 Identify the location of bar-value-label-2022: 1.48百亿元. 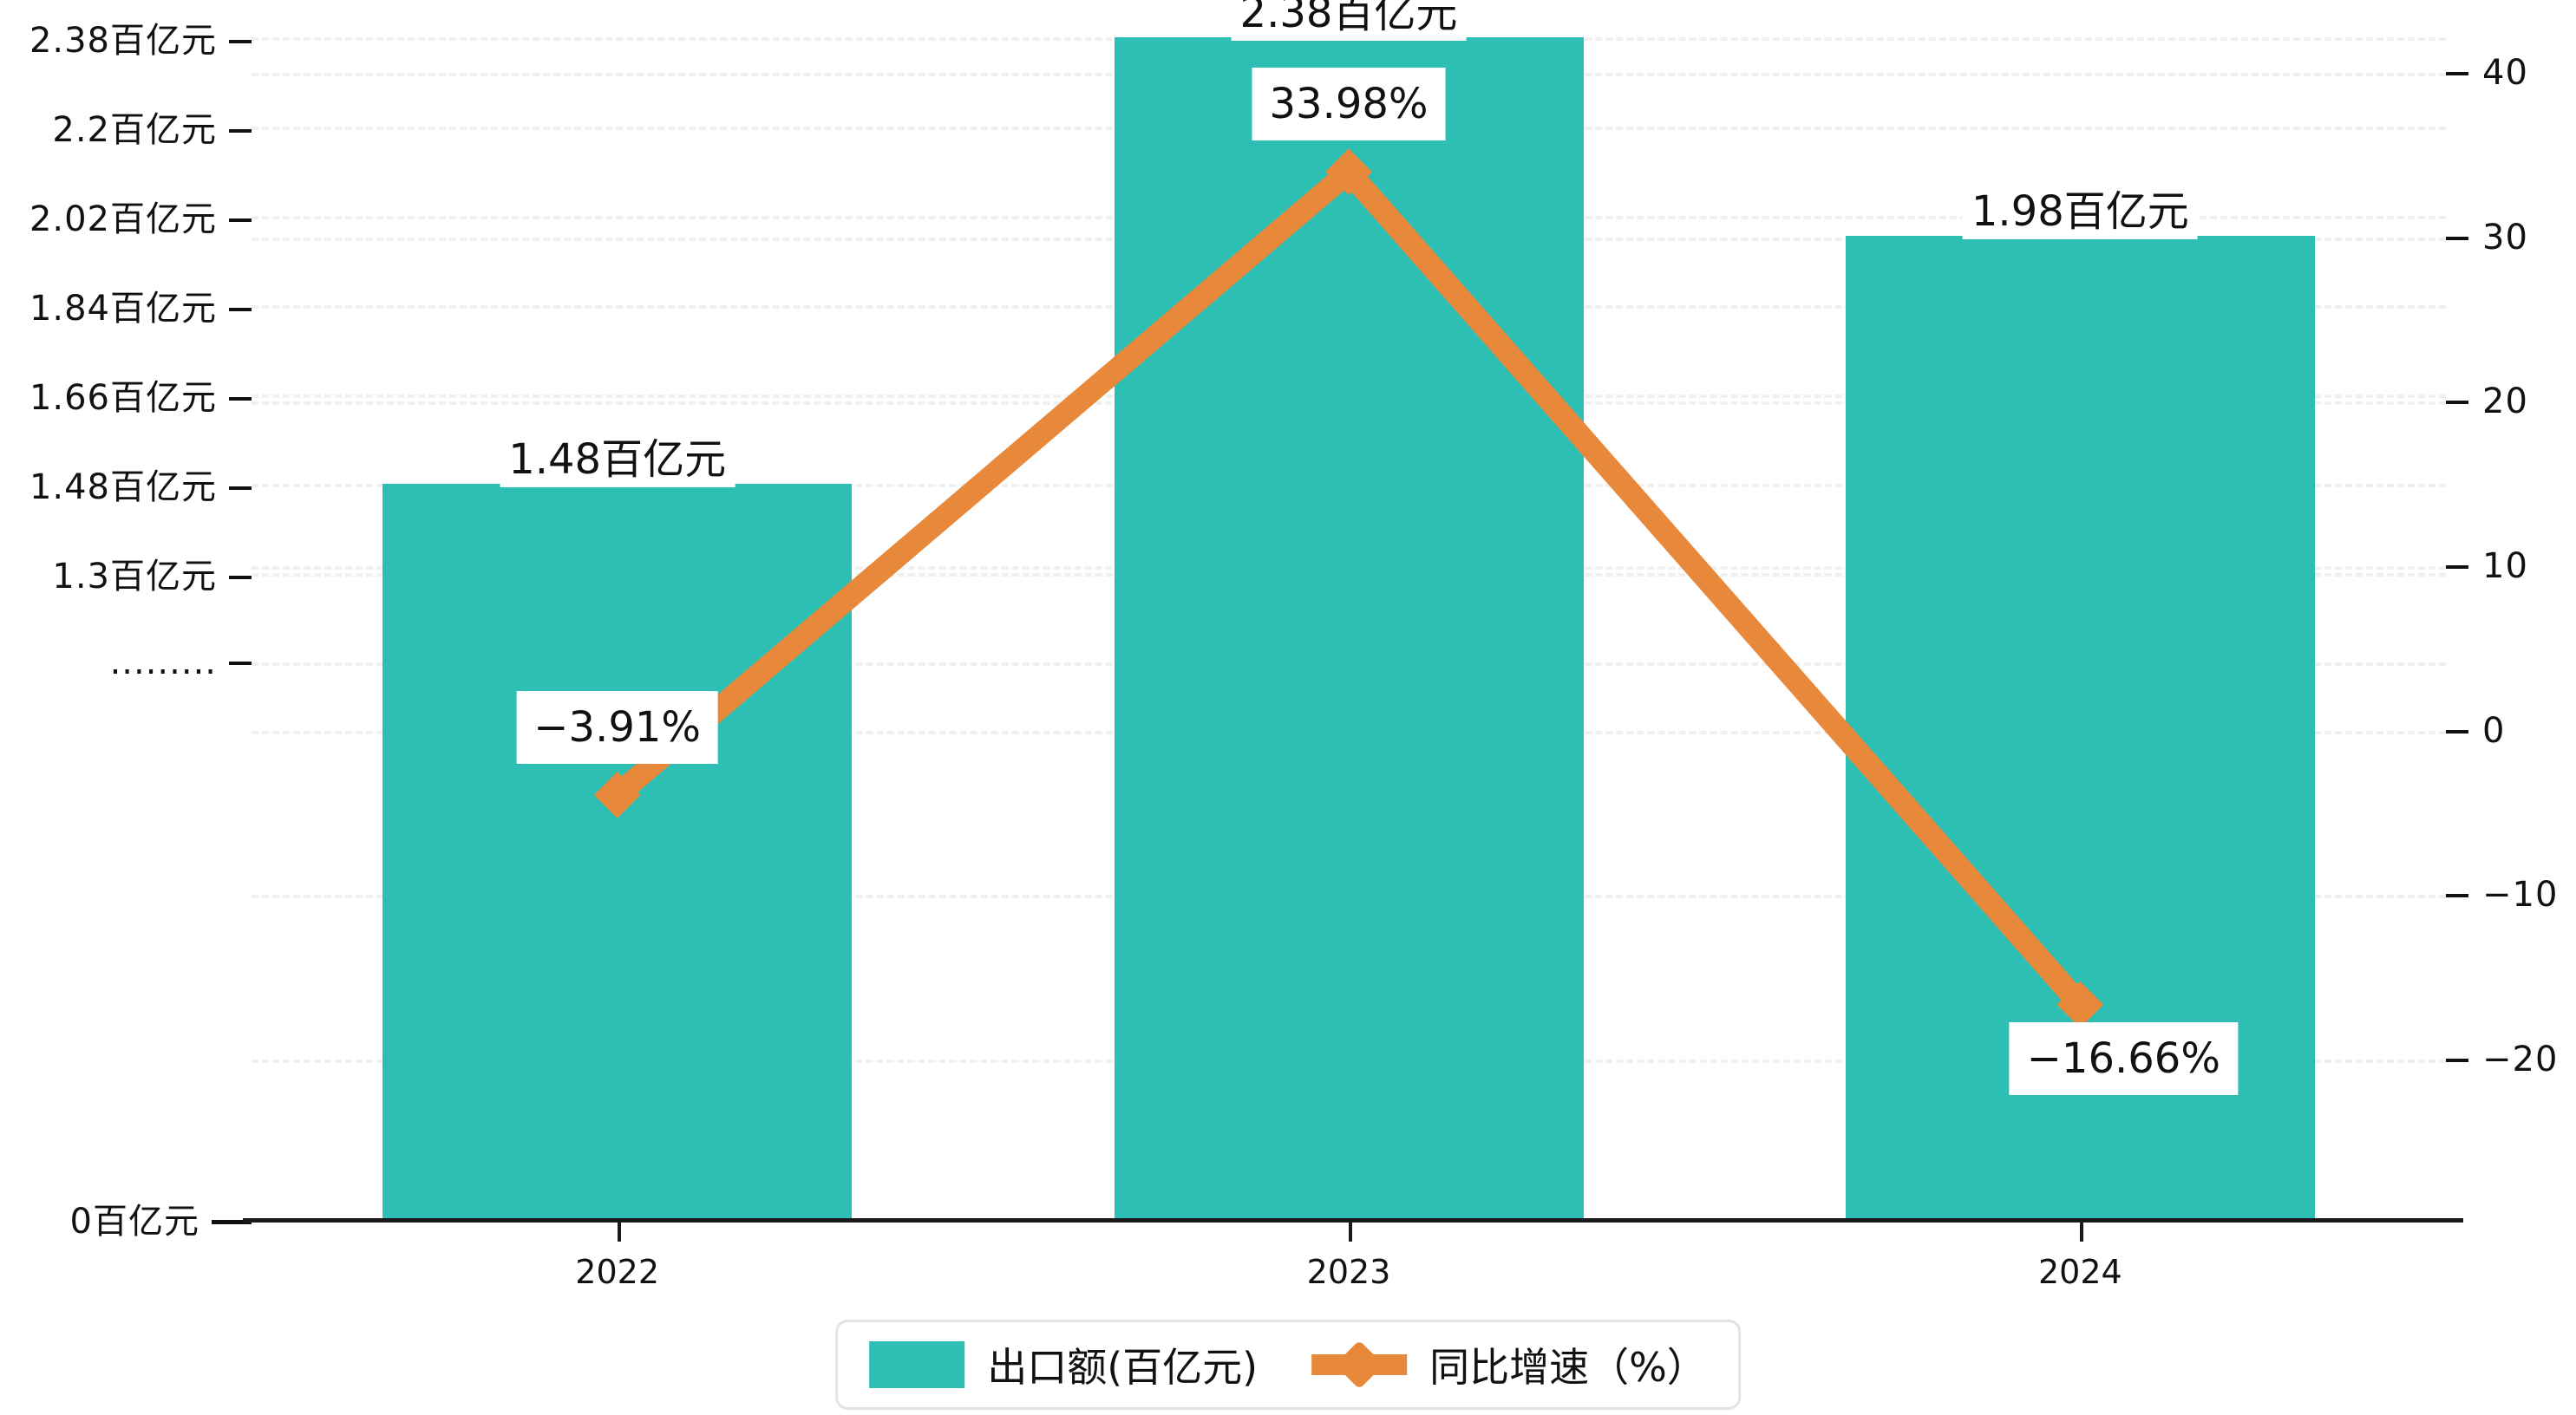
(618, 455).